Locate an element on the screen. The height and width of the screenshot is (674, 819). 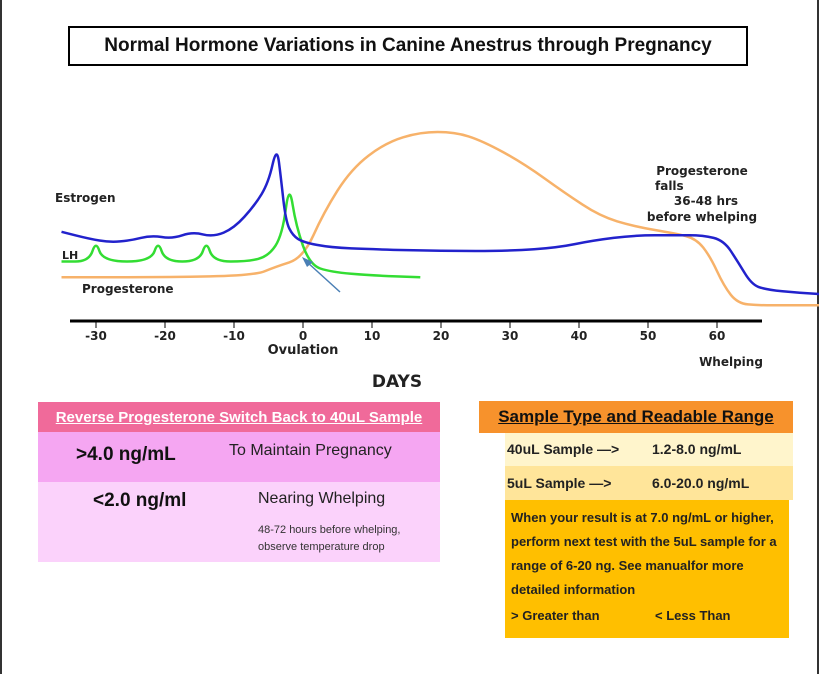
estrogen-label: Estrogen is located at coordinates (85, 198).